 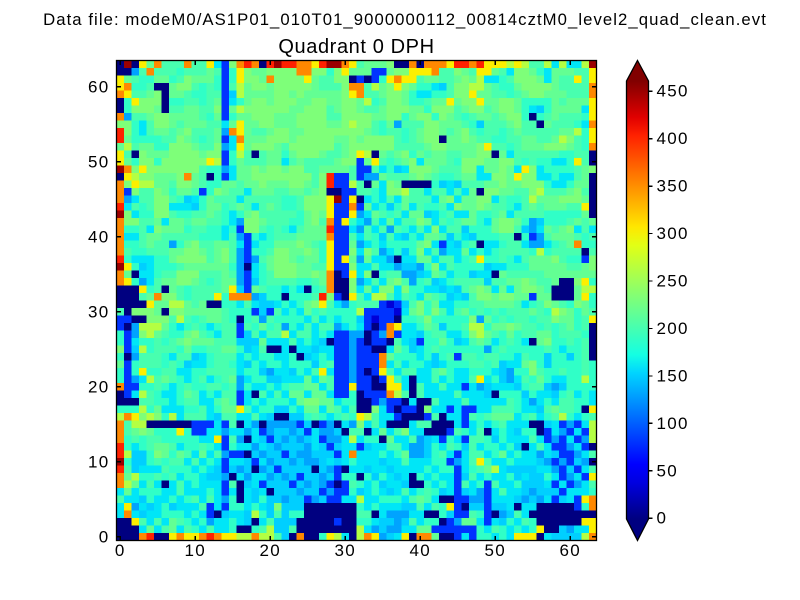 I want to click on svg-text: 400, so click(x=673, y=138).